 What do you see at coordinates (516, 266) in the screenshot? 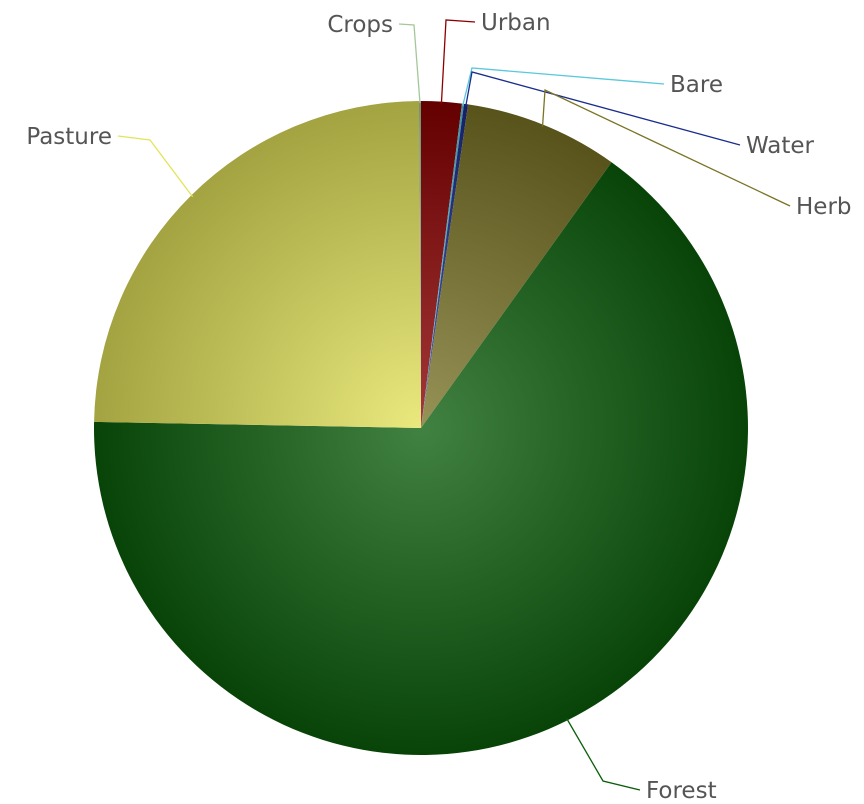
I see `slice-herb` at bounding box center [516, 266].